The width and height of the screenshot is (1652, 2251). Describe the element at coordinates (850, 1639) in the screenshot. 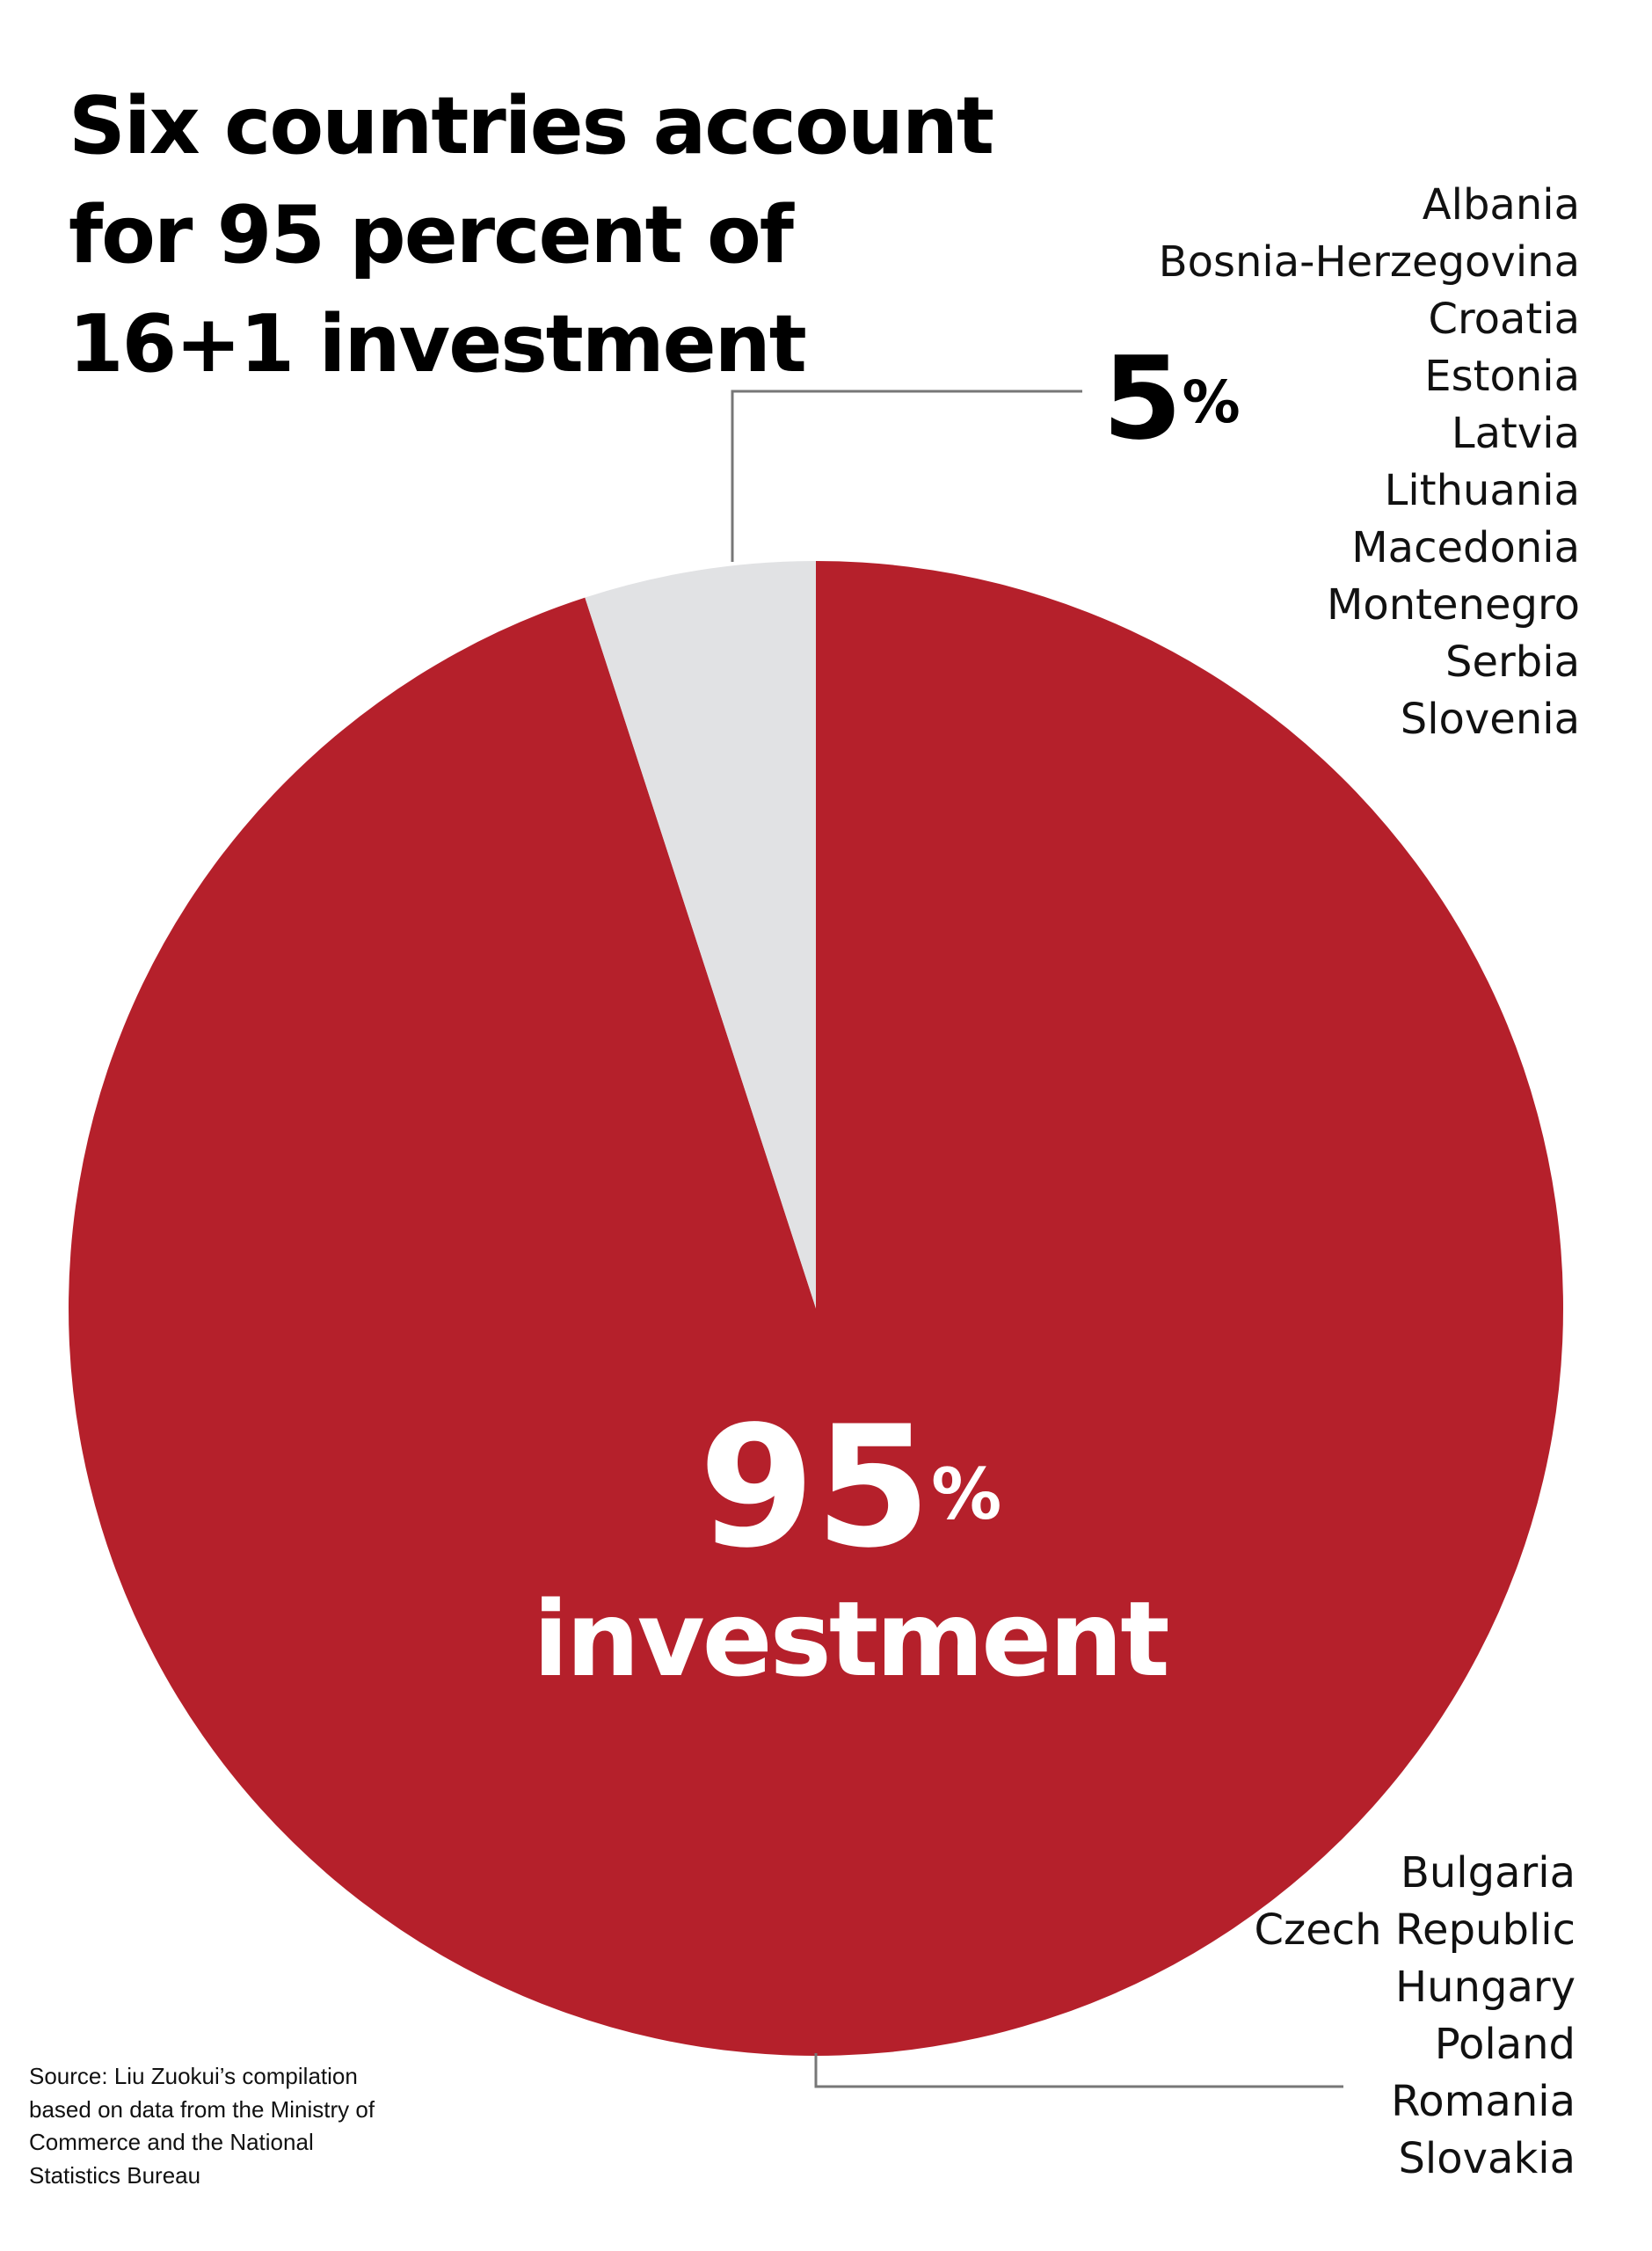

I see `annotation: investment` at that location.